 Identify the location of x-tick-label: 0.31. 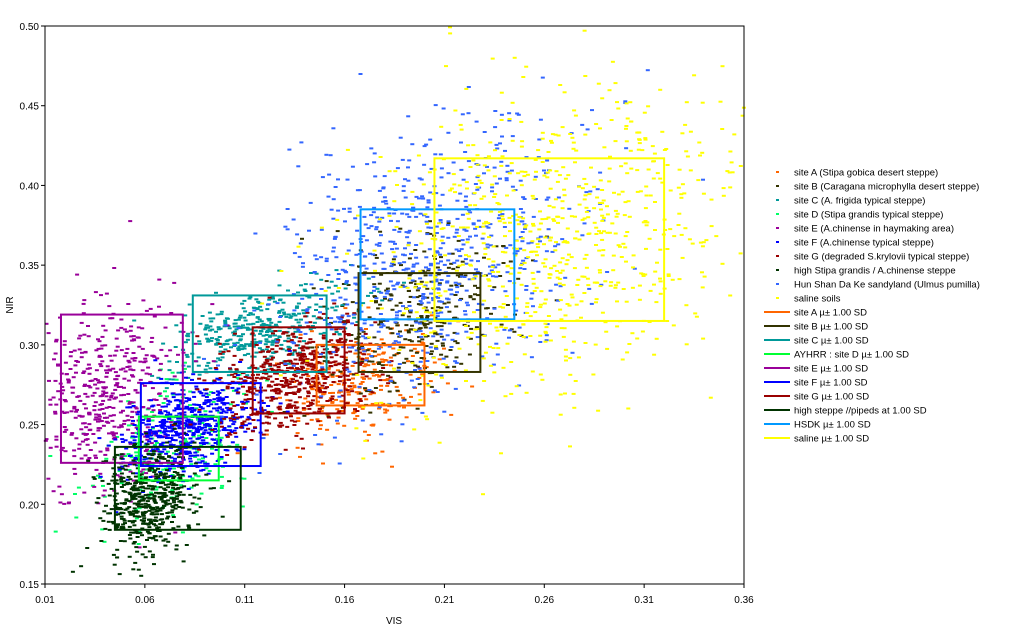
(644, 600).